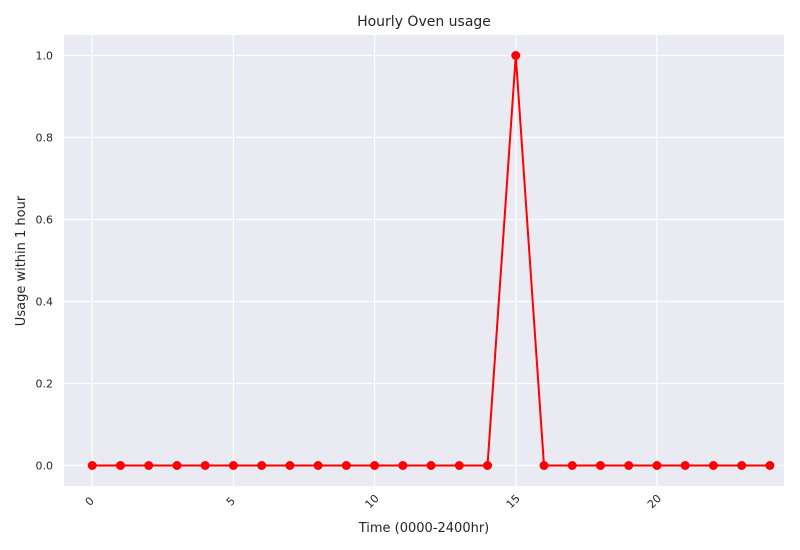 The width and height of the screenshot is (800, 550). What do you see at coordinates (513, 501) in the screenshot?
I see `x-tick-label: 15` at bounding box center [513, 501].